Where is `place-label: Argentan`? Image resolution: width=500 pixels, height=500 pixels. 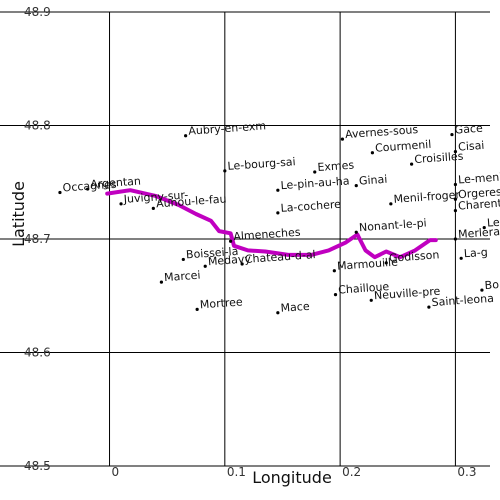
place-label: Argentan is located at coordinates (115, 183).